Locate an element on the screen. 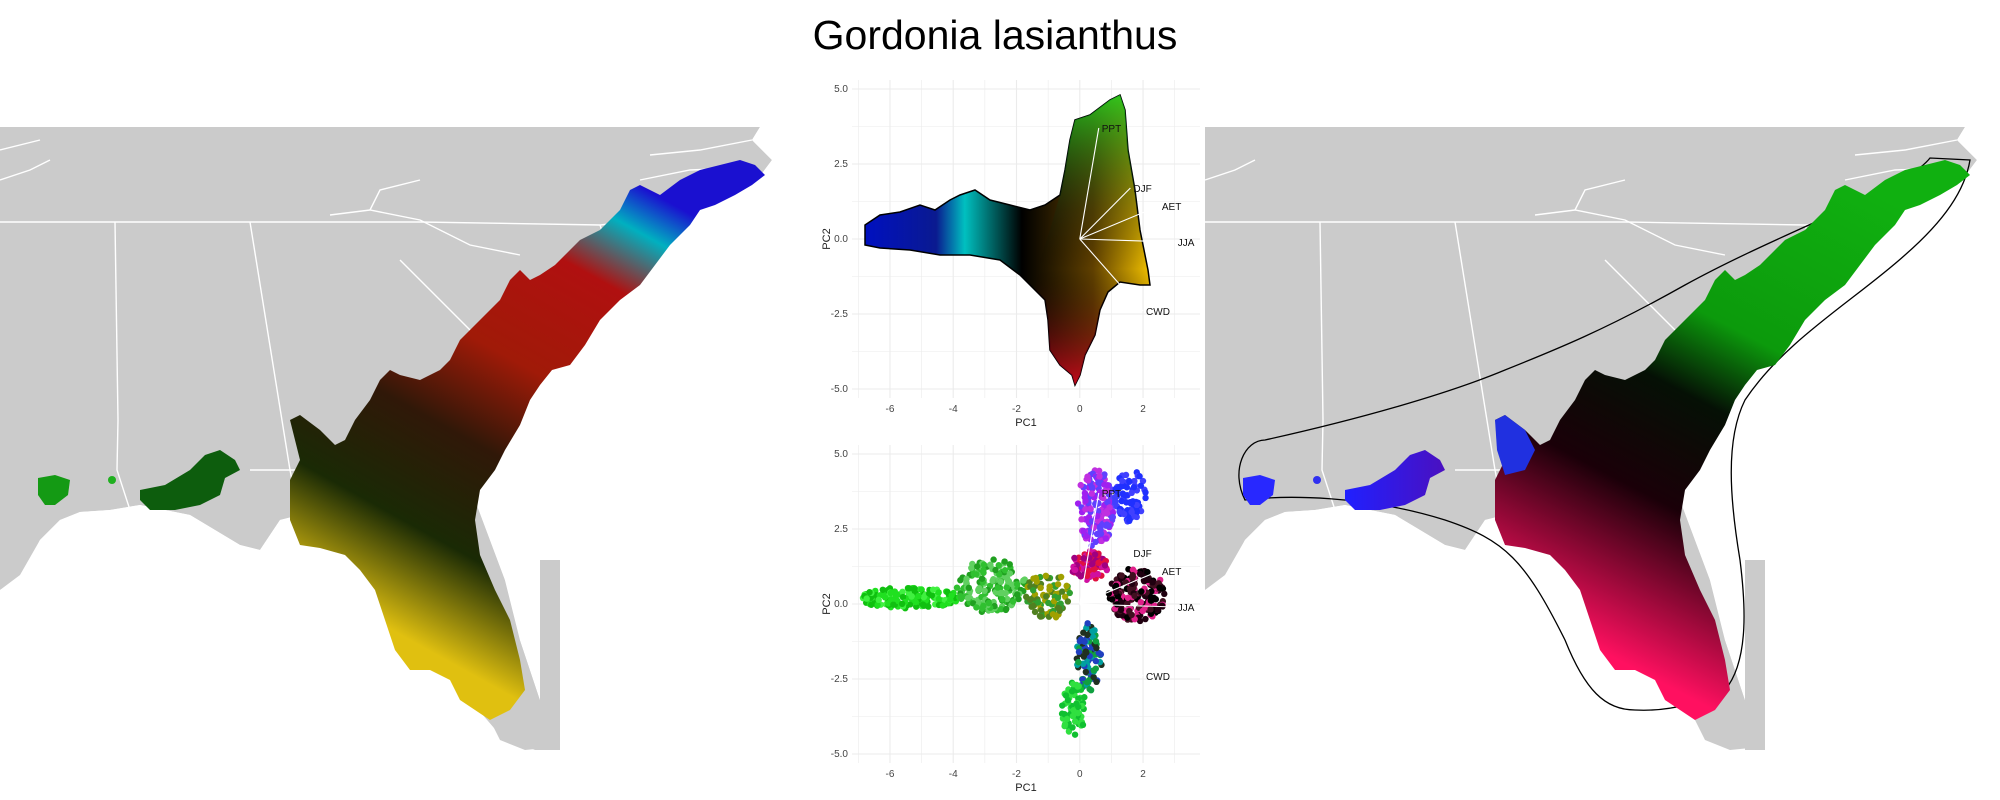 The height and width of the screenshot is (800, 2000). x-tick-label: -6 is located at coordinates (890, 774).